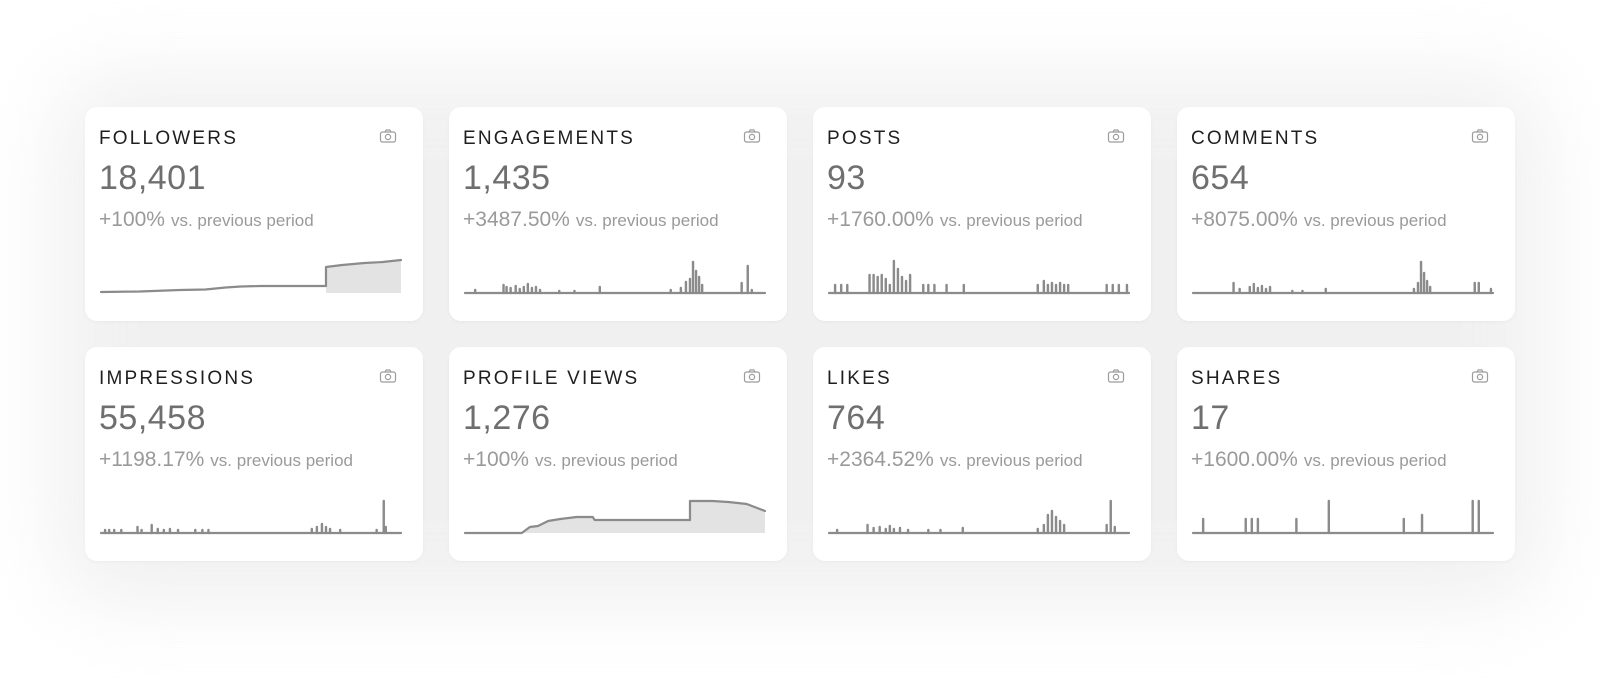 The height and width of the screenshot is (680, 1600). I want to click on posts-card: POSTS 93 +1760.00% vs. previous period, so click(982, 214).